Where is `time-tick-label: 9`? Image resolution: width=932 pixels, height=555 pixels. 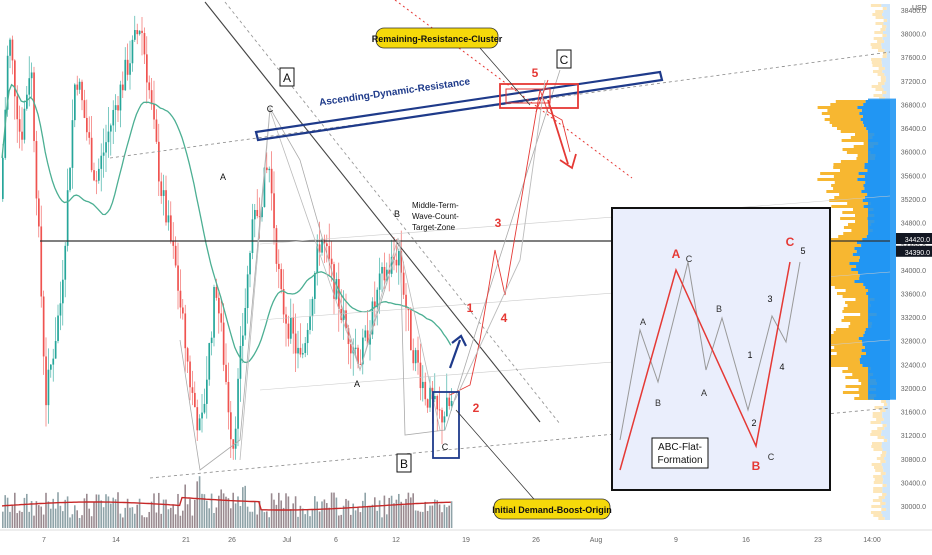 time-tick-label: 9 is located at coordinates (676, 540).